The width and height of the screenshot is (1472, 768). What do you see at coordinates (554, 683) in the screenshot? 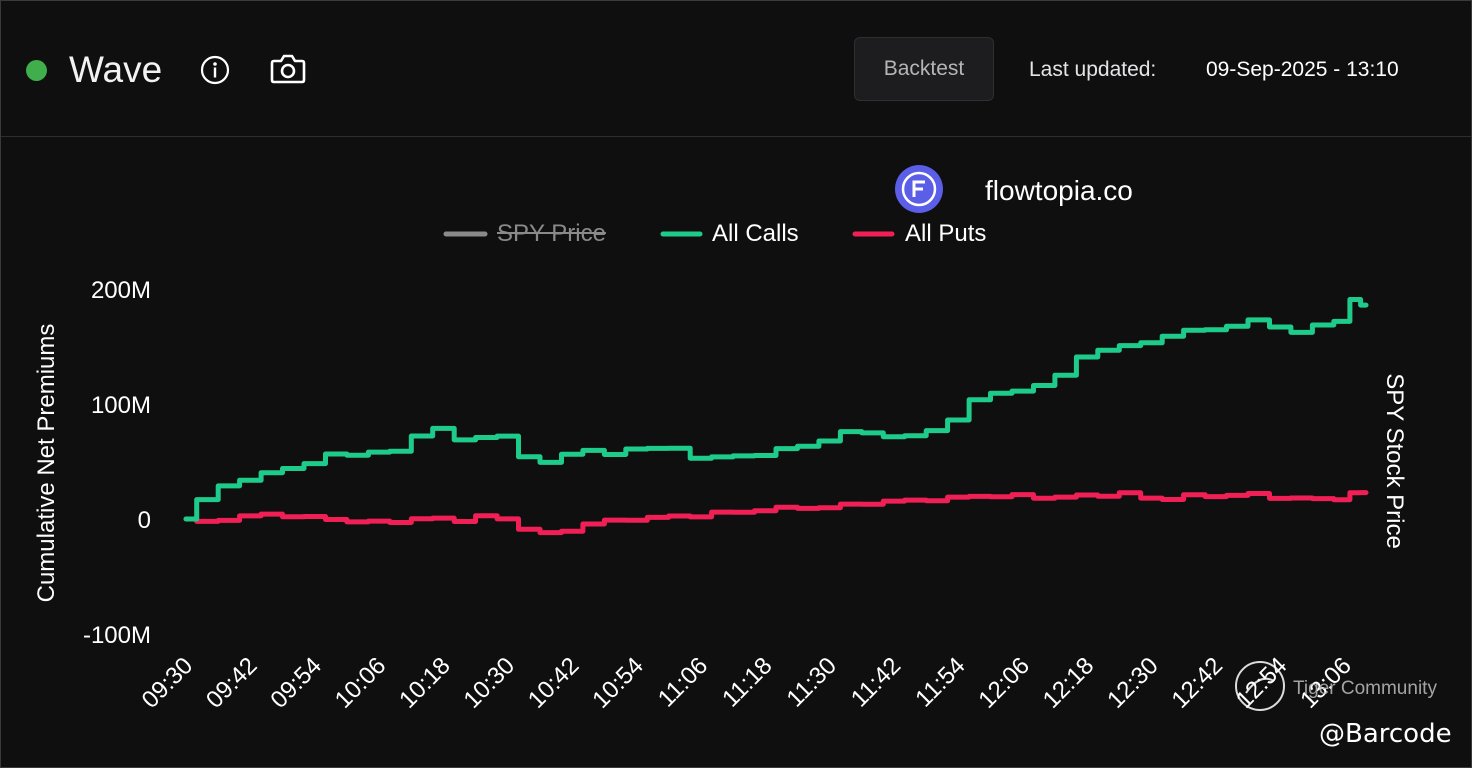
I see `x-tick-label: 10:42` at bounding box center [554, 683].